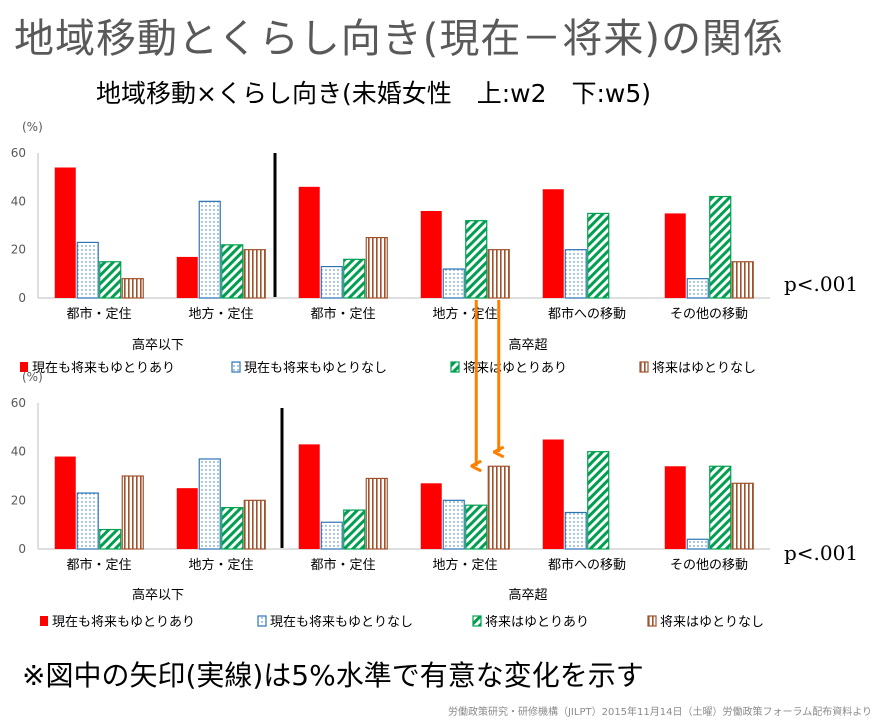 The image size is (880, 720). I want to click on slide-subtitle: 地域移動×くらし向き(未婚女性 上:w2 下:w5), so click(374, 93).